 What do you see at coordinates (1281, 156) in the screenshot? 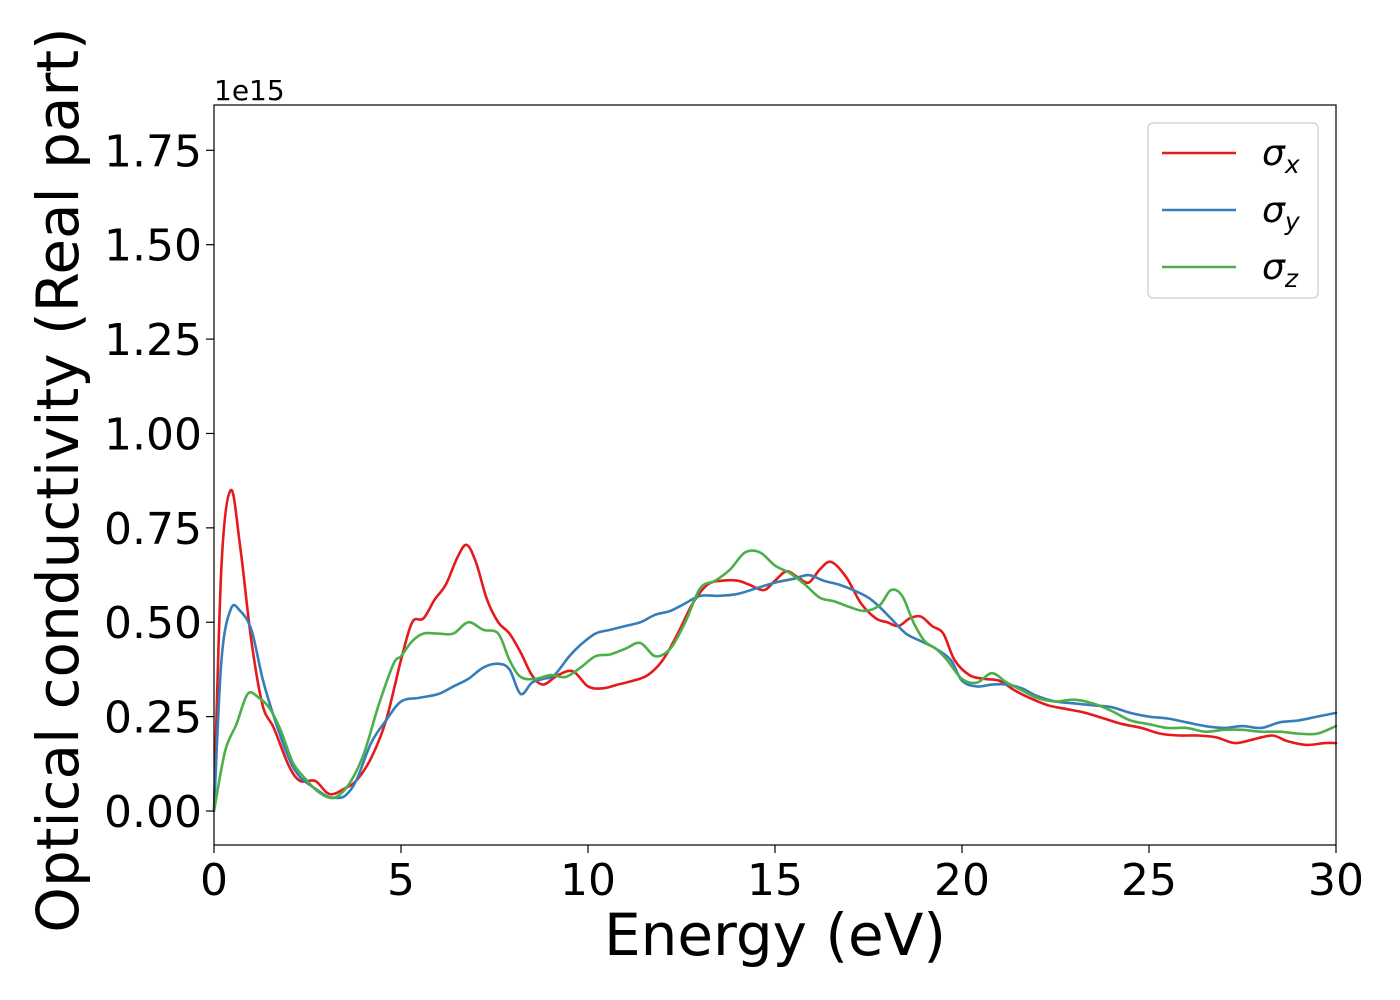
I see `legend-label-sigma-x: σx` at bounding box center [1281, 156].